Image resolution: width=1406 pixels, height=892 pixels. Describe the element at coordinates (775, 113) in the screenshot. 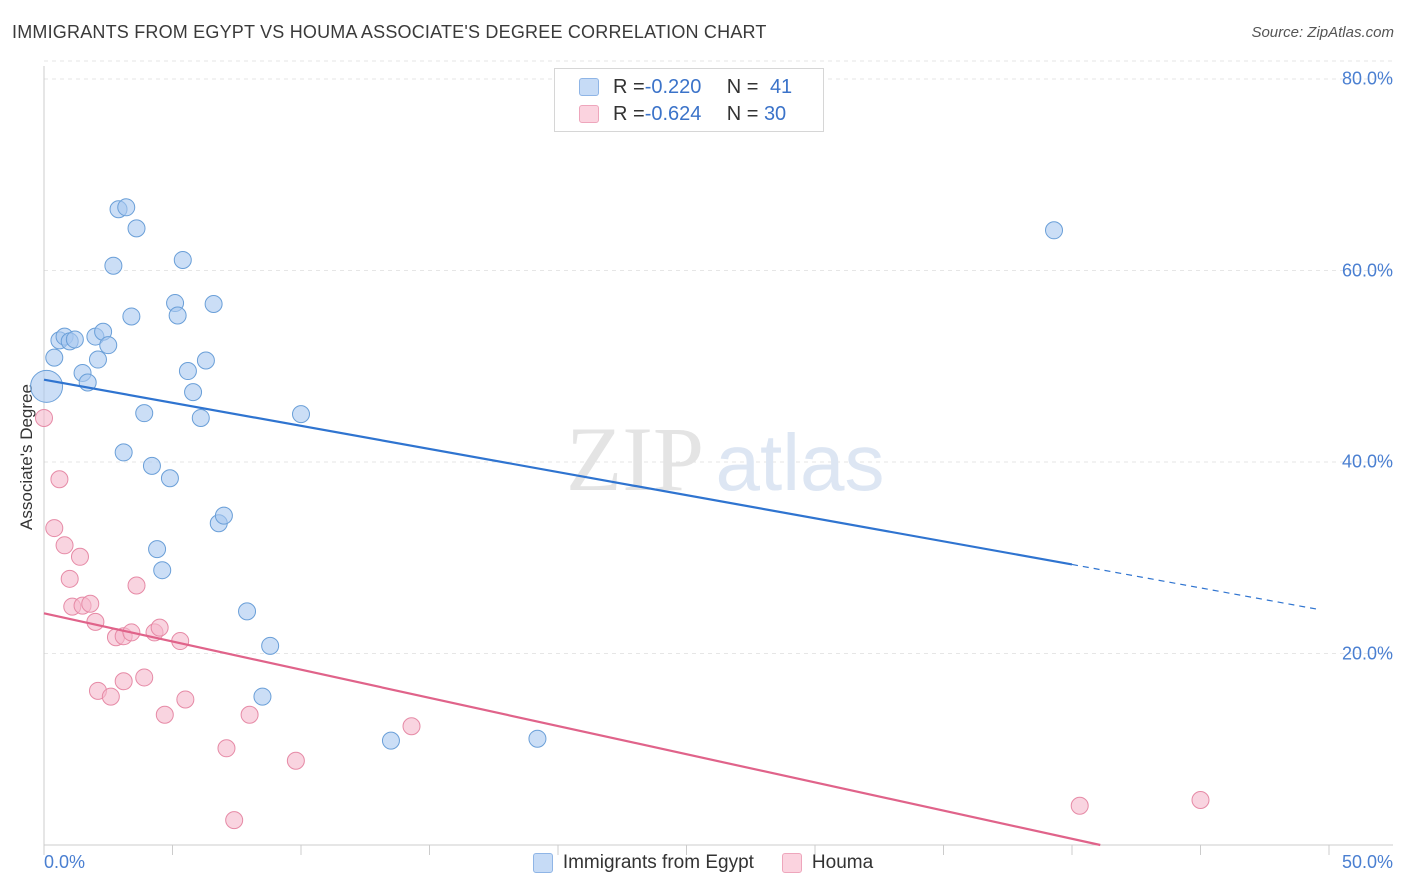

I see `n-value-houma: 30` at that location.